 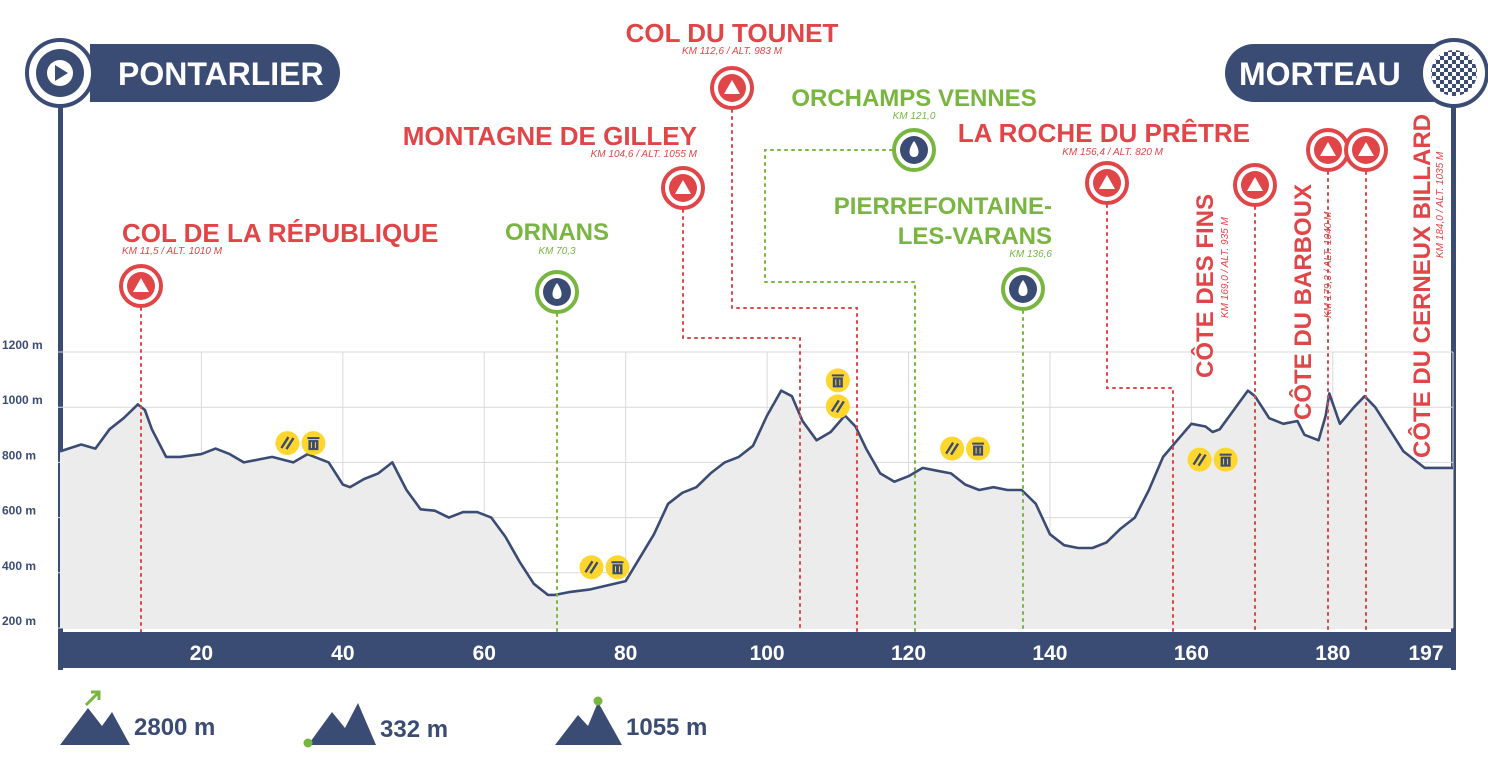 What do you see at coordinates (339, 725) in the screenshot?
I see `min-altitude-icon` at bounding box center [339, 725].